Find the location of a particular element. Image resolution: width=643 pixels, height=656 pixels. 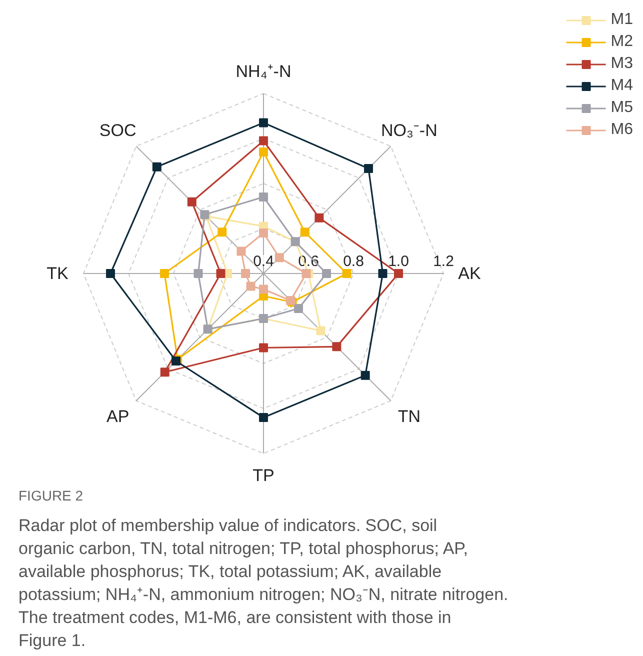

spoke-label: SOC is located at coordinates (117, 130).